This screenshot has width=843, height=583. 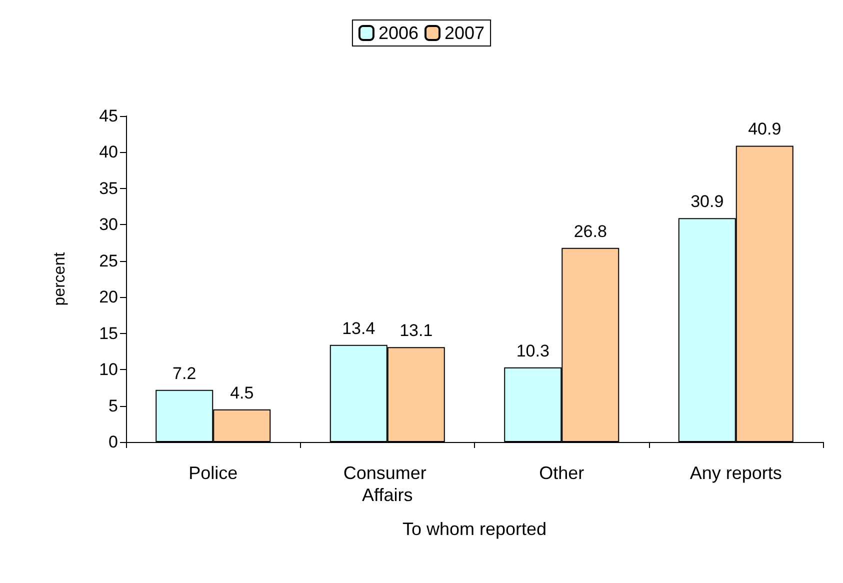 What do you see at coordinates (108, 152) in the screenshot?
I see `y-tick-label: 40` at bounding box center [108, 152].